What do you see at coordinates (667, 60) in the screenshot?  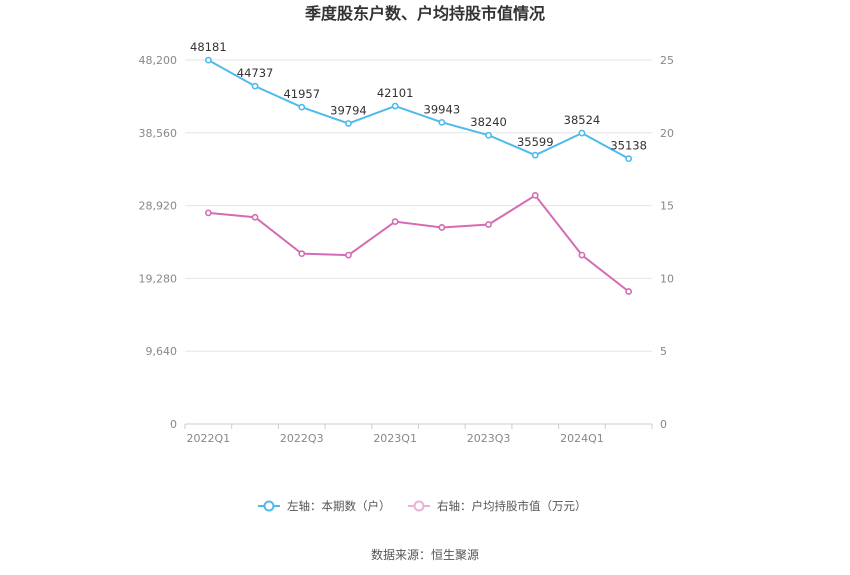 I see `right-tick-label: 25` at bounding box center [667, 60].